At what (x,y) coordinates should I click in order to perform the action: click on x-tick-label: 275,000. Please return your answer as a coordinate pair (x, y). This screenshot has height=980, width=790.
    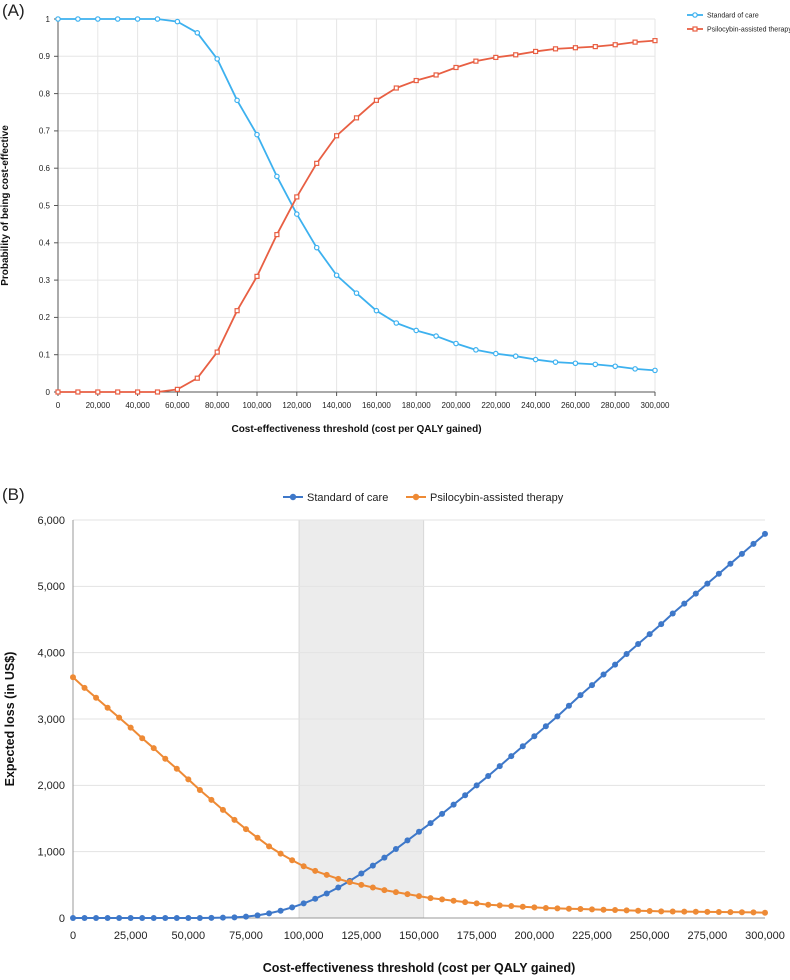
    Looking at the image, I should click on (707, 936).